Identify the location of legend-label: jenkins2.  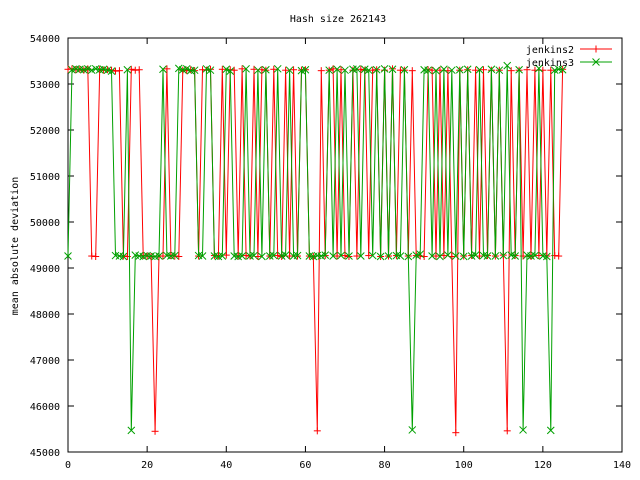
(550, 50).